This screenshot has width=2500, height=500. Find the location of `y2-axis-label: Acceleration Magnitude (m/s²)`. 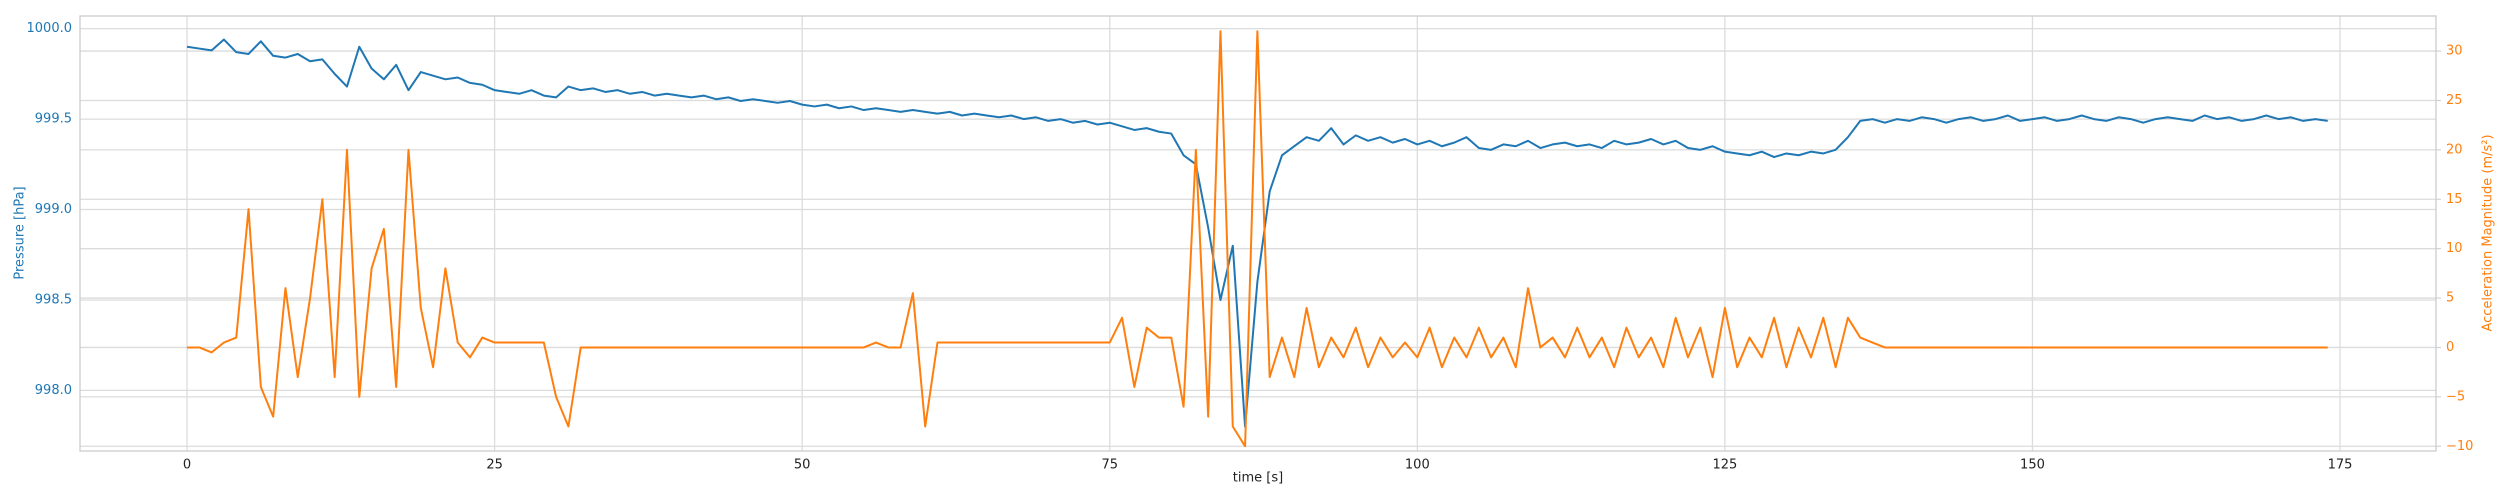

y2-axis-label: Acceleration Magnitude (m/s²) is located at coordinates (2488, 232).